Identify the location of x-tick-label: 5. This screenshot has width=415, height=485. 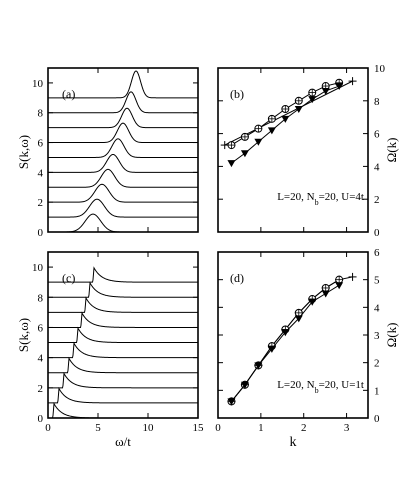
(98, 428).